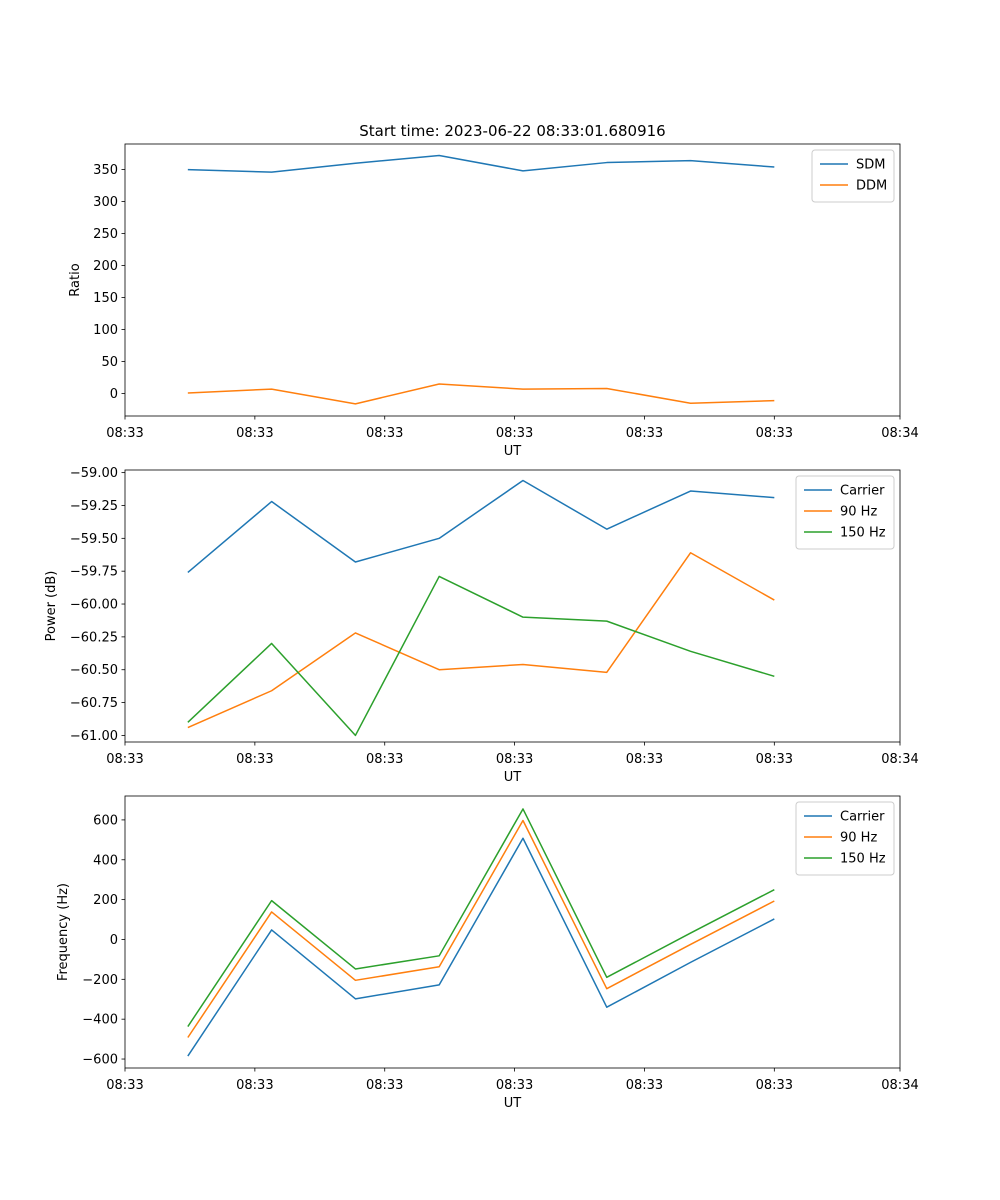 The width and height of the screenshot is (1000, 1200). Describe the element at coordinates (871, 186) in the screenshot. I see `legend-label: DDM` at that location.